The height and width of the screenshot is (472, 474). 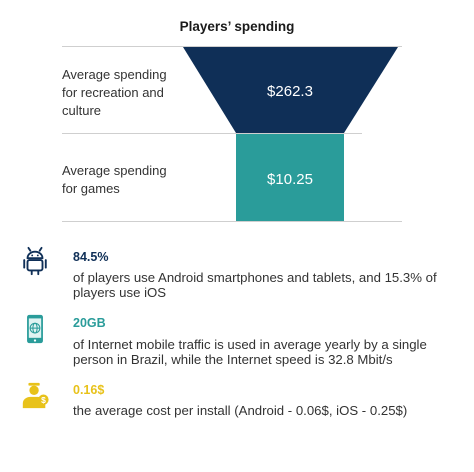 What do you see at coordinates (35, 329) in the screenshot?
I see `globe-phone-icon` at bounding box center [35, 329].